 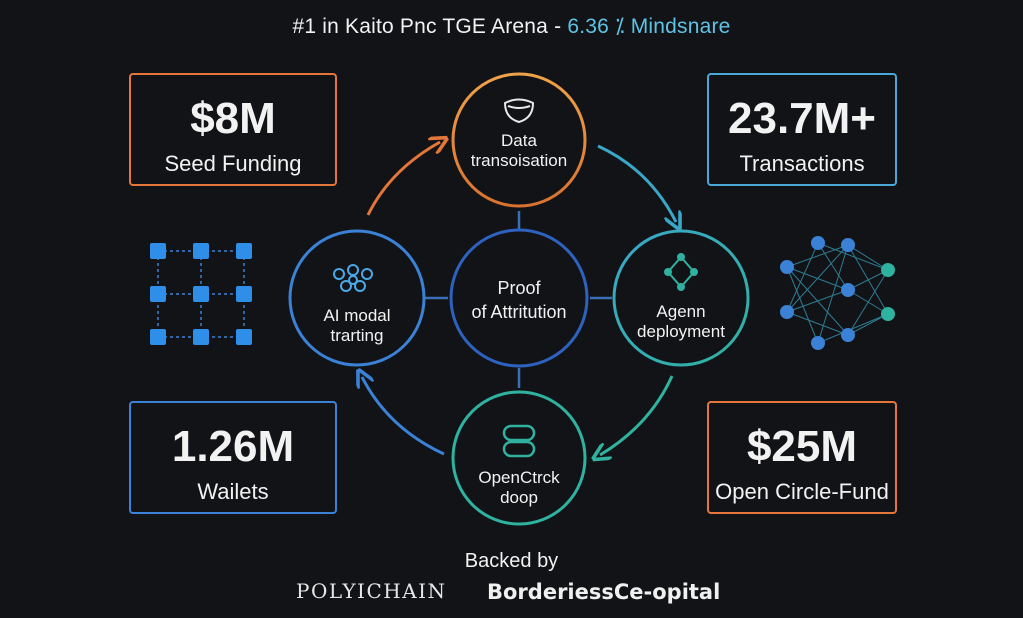 I want to click on node-top-label: Data transoisation, so click(x=519, y=150).